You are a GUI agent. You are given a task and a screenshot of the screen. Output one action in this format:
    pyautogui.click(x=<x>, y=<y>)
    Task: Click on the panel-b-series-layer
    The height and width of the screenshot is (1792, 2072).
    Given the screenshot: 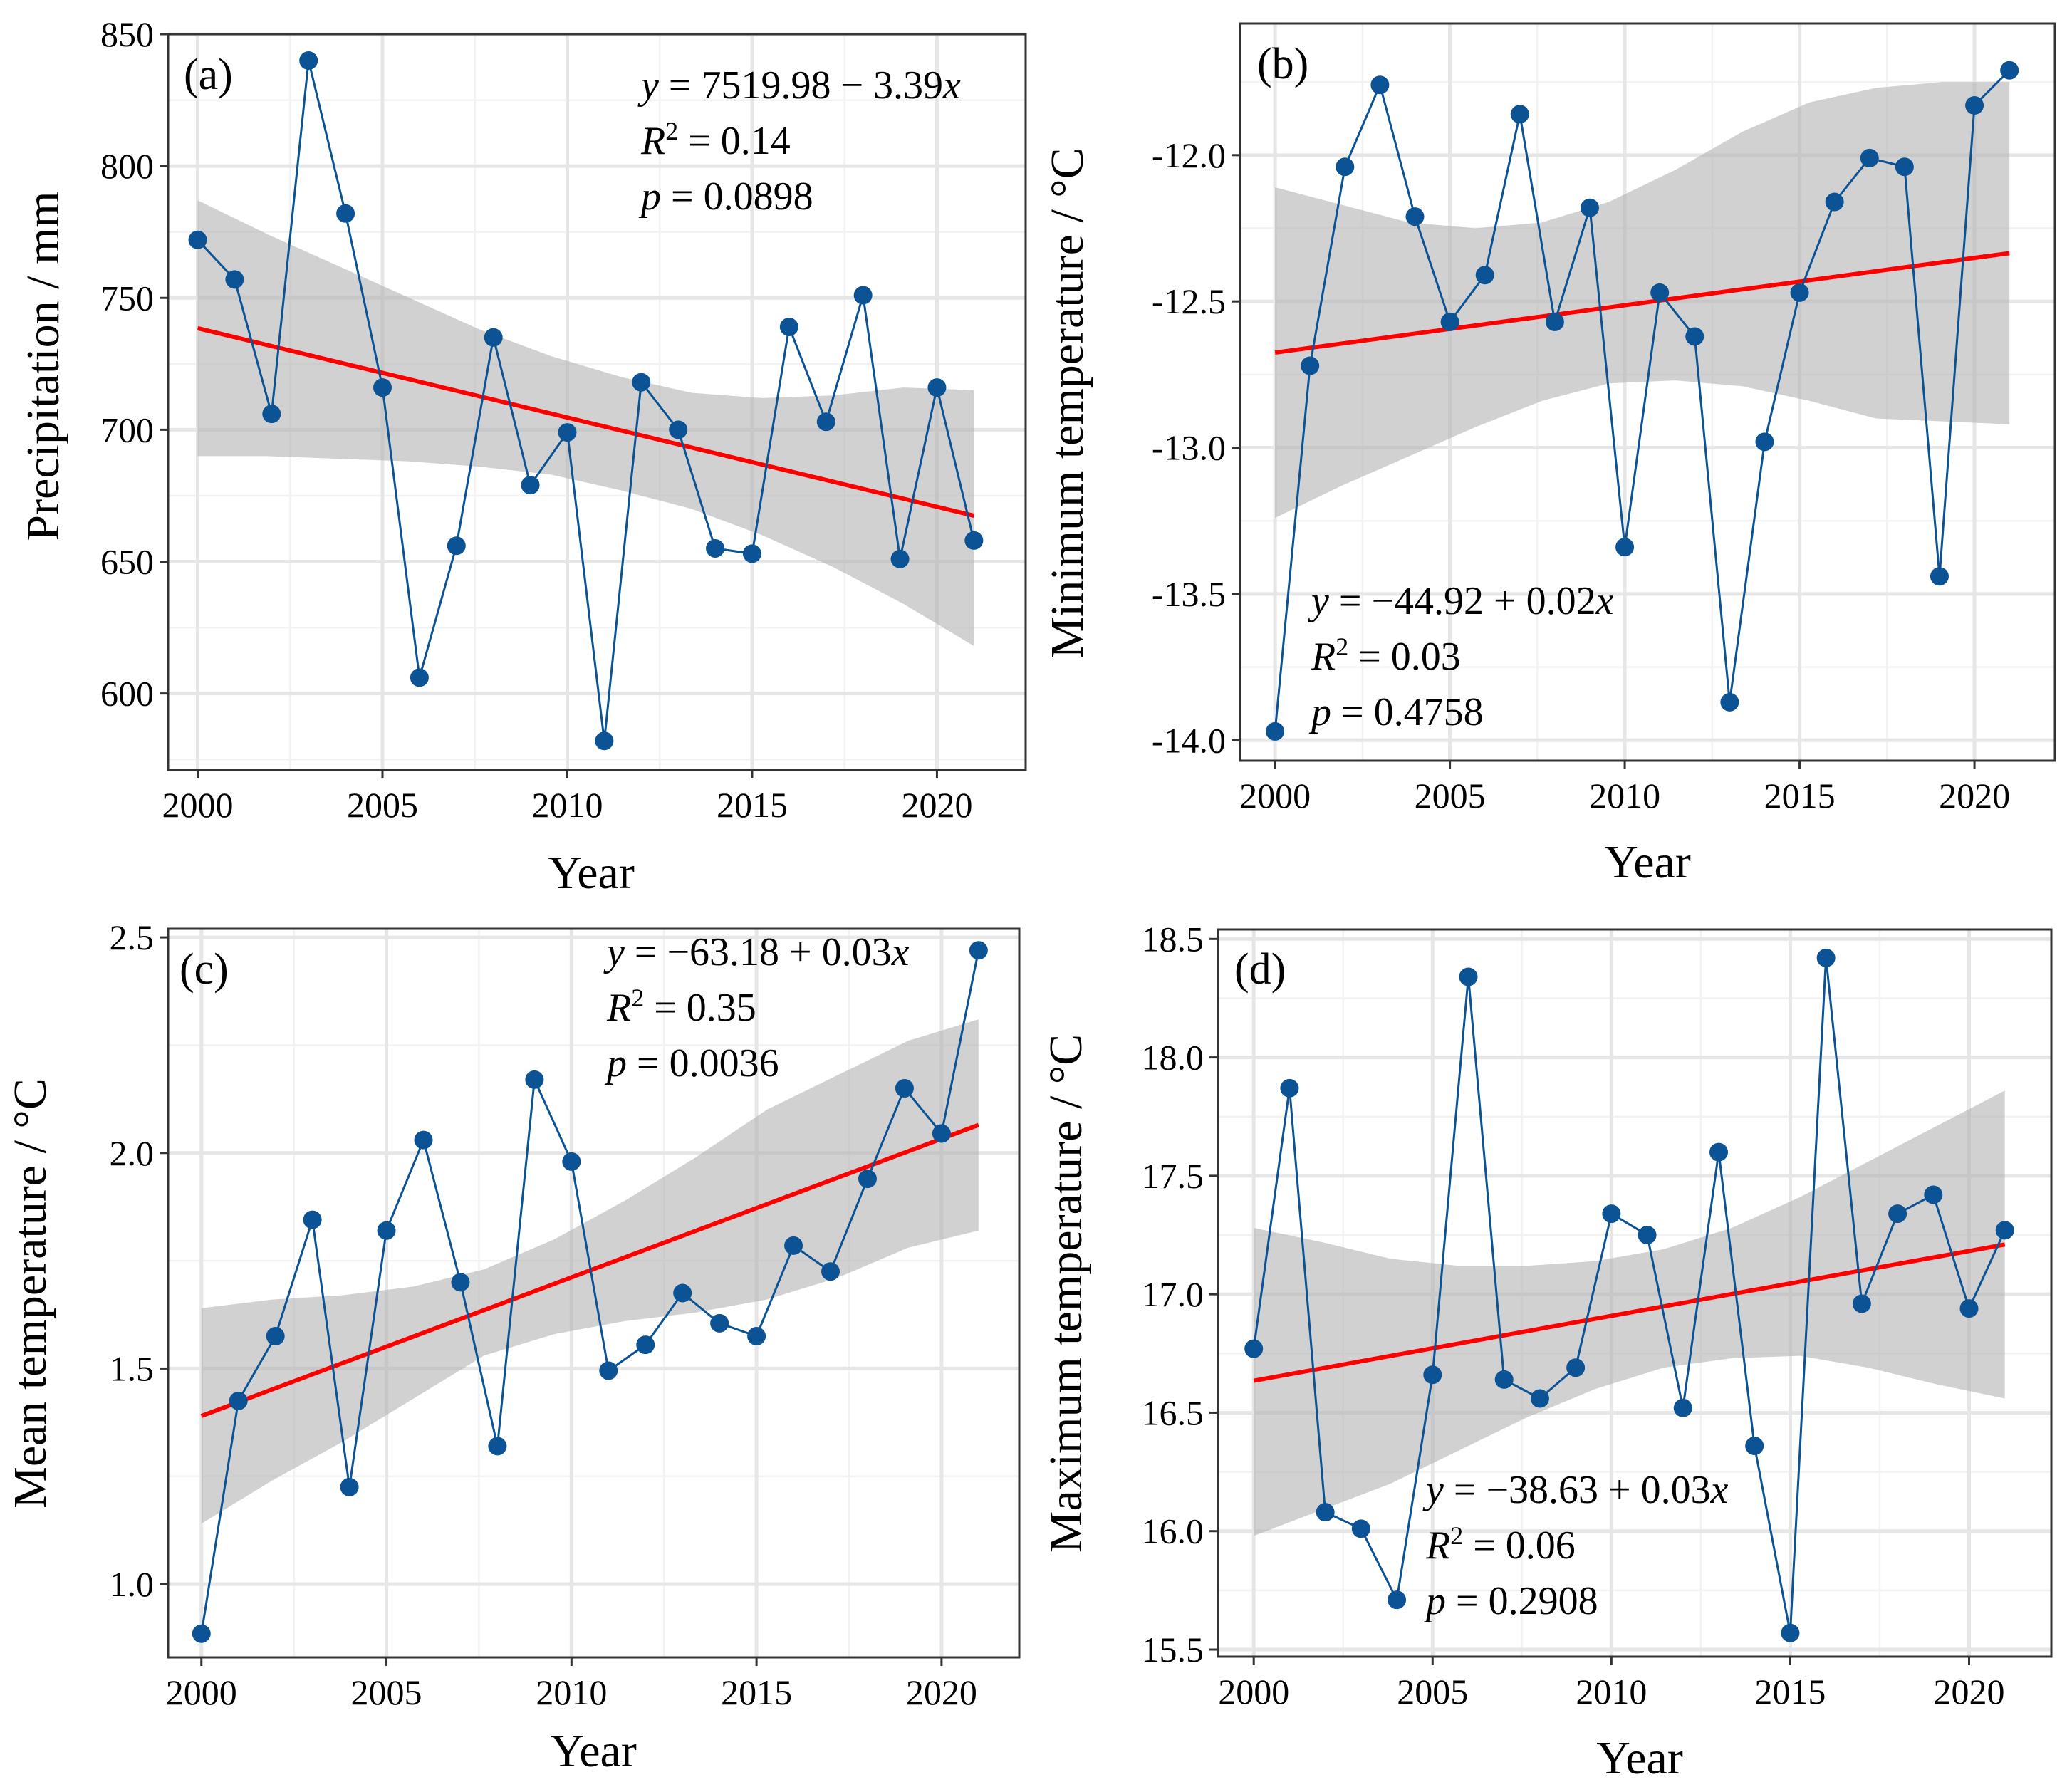 What is the action you would take?
    pyautogui.click(x=1642, y=400)
    